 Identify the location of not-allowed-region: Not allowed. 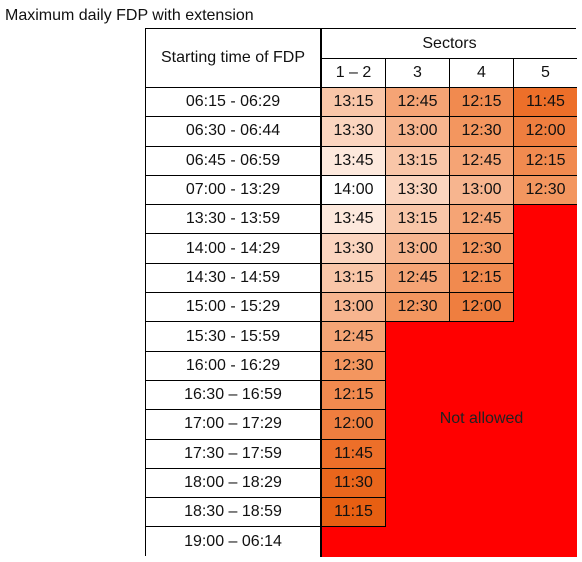
(481, 439).